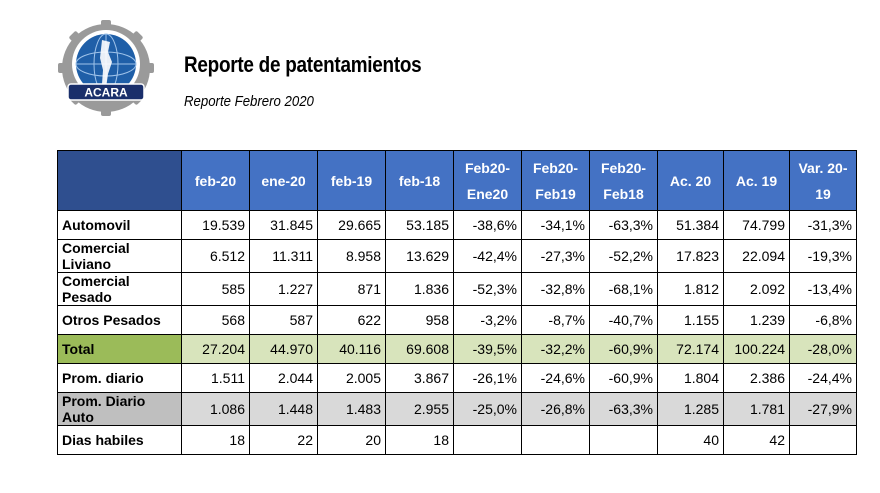 The image size is (880, 493). Describe the element at coordinates (215, 409) in the screenshot. I see `table-cell: 1.086` at that location.